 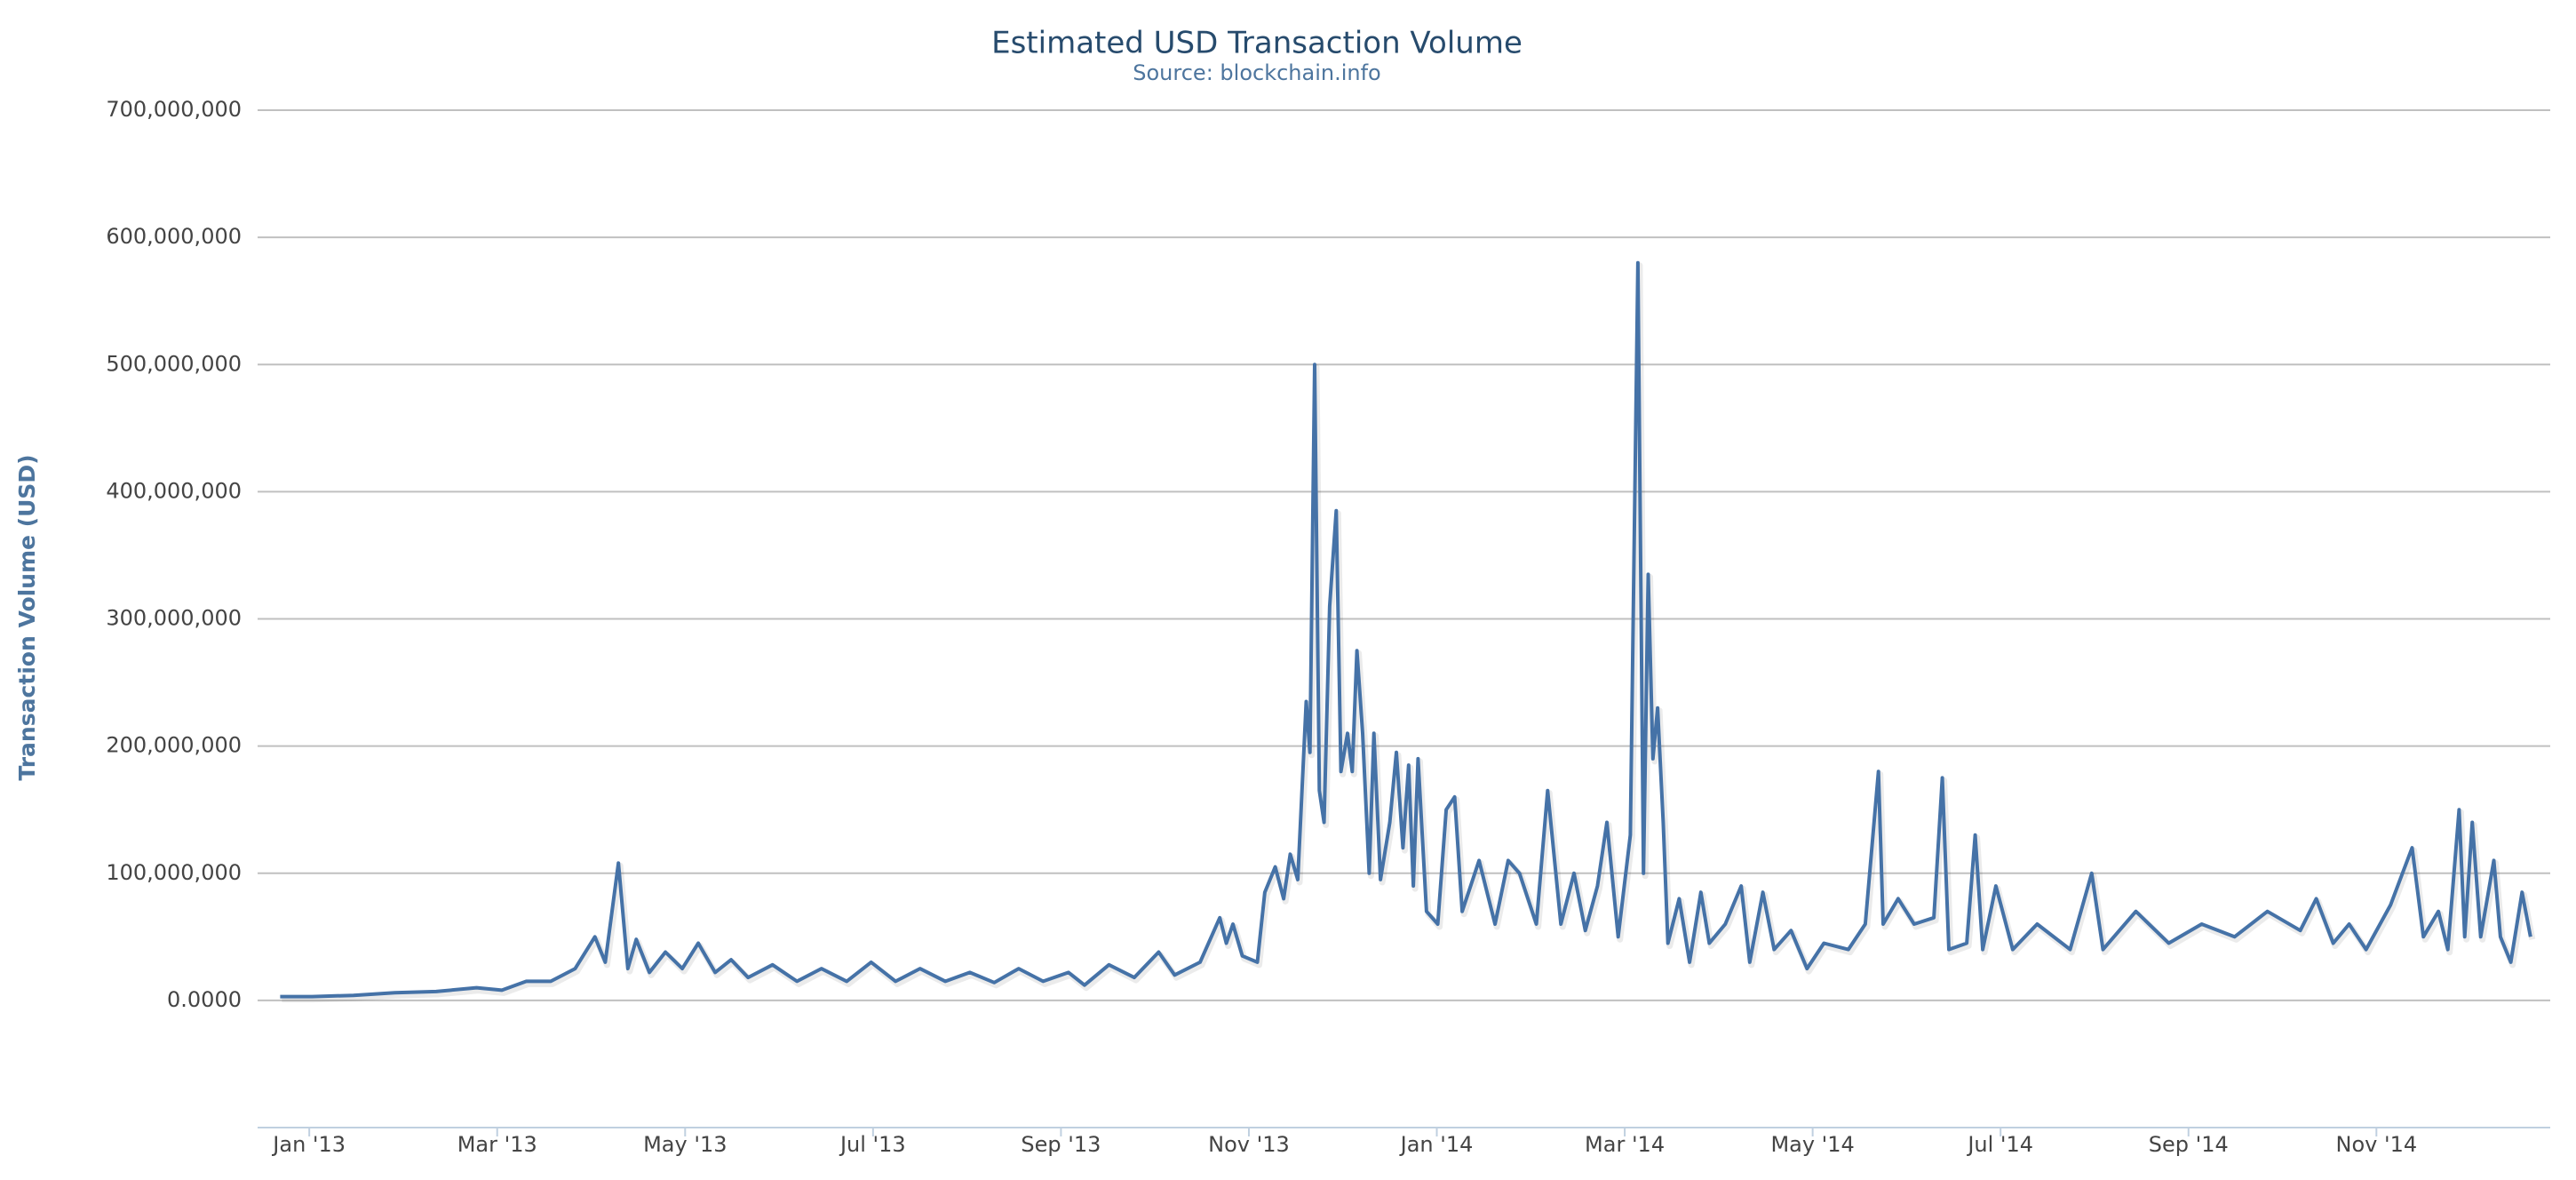 What do you see at coordinates (27, 617) in the screenshot?
I see `y-axis-title: Transaction Volume (USD)` at bounding box center [27, 617].